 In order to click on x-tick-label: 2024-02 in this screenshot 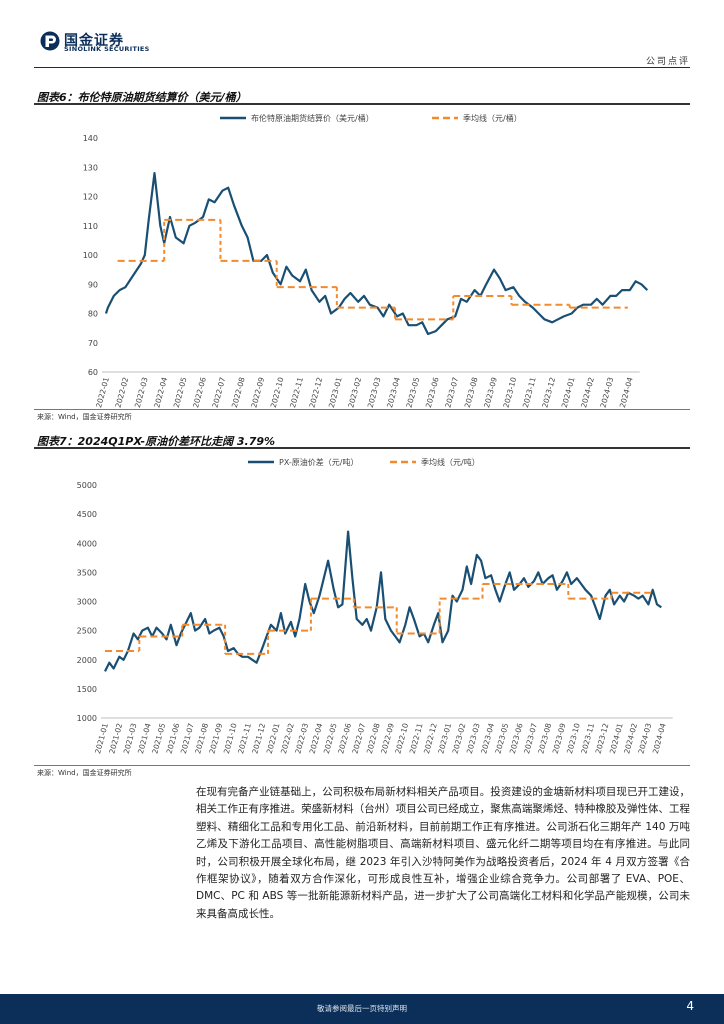, I will do `click(587, 392)`.